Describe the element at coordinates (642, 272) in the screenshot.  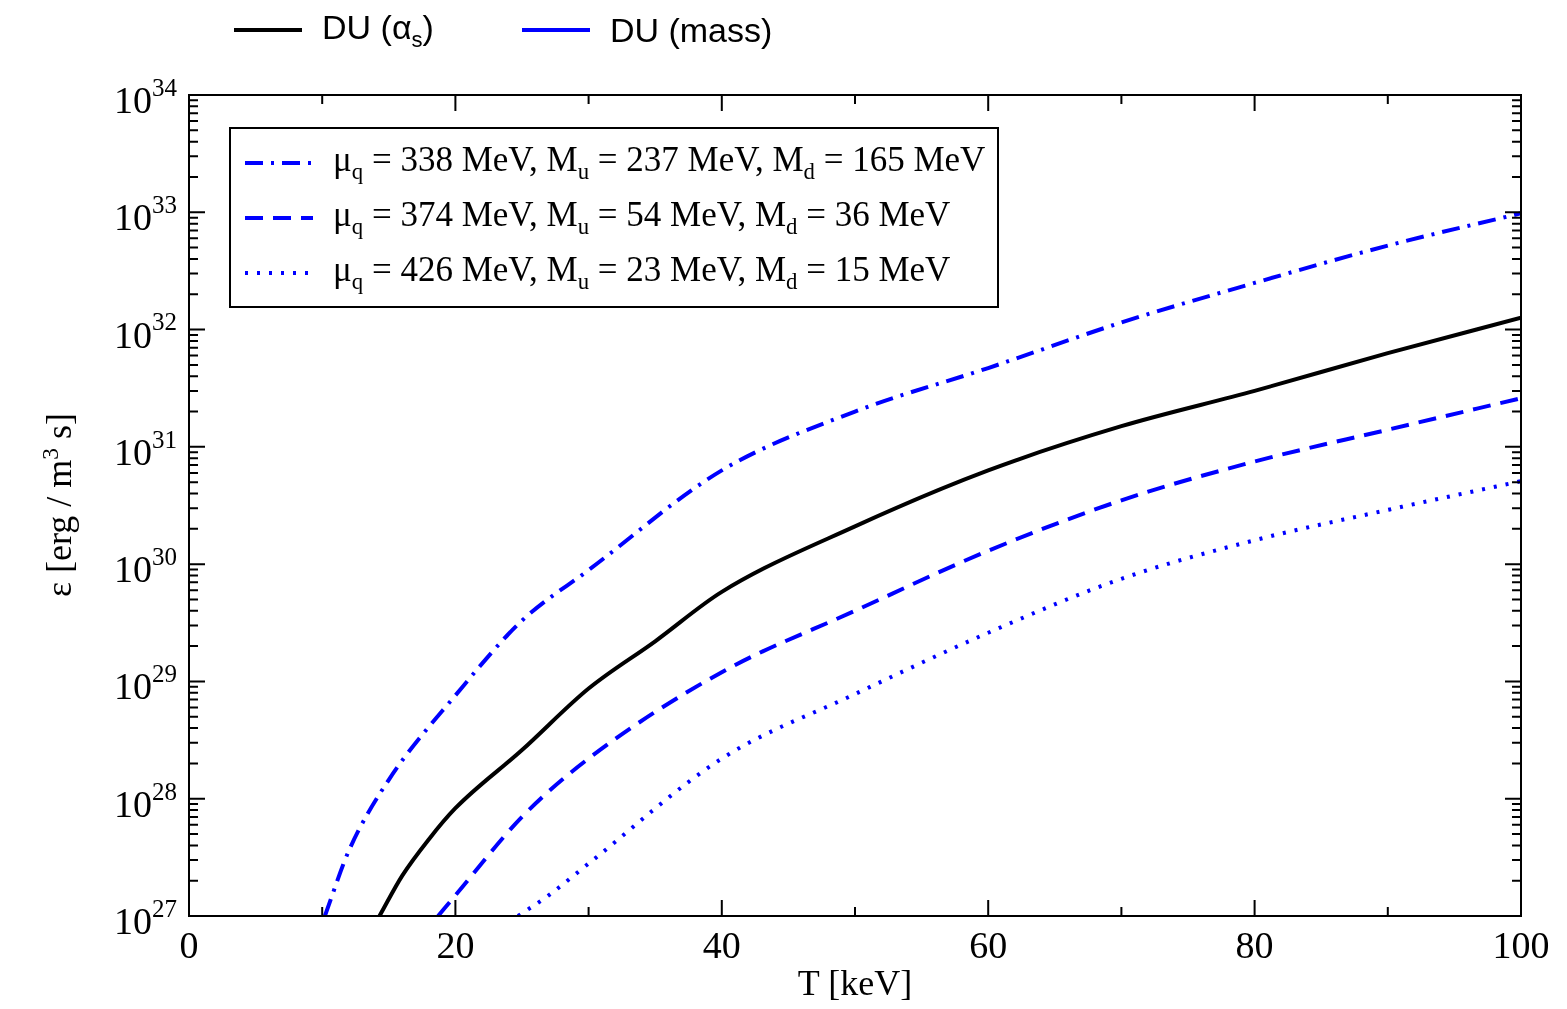
I see `legend-label: μ$_{q}$ = 426 MeV, M$_{u}$ = 23 MeV, M$_{d}$ = 15 MeV` at that location.